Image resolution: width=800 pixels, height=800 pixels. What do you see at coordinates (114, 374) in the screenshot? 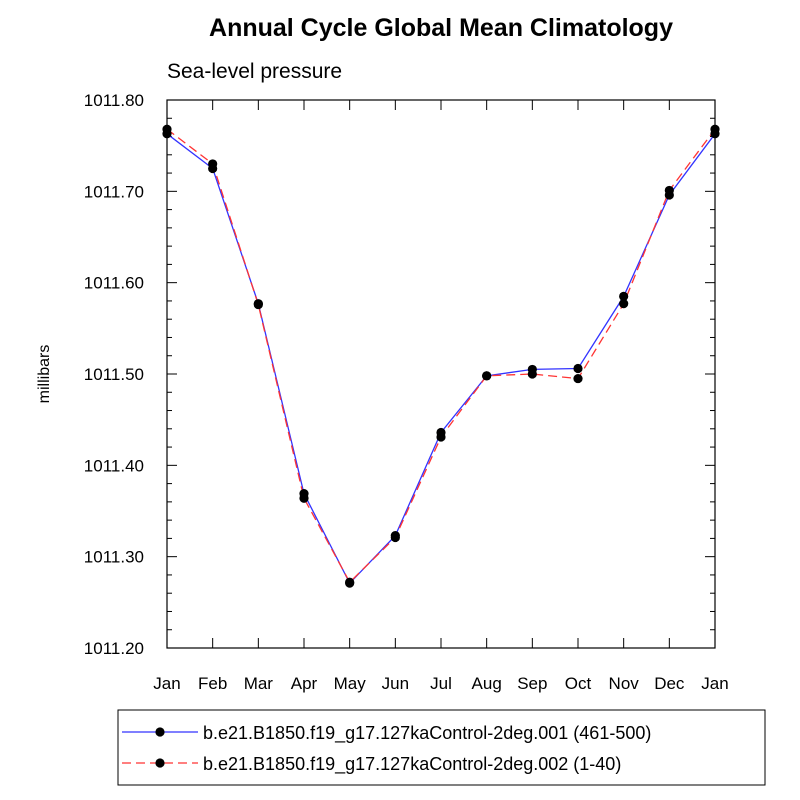
I see `y-tick-label: 1011.50` at bounding box center [114, 374].